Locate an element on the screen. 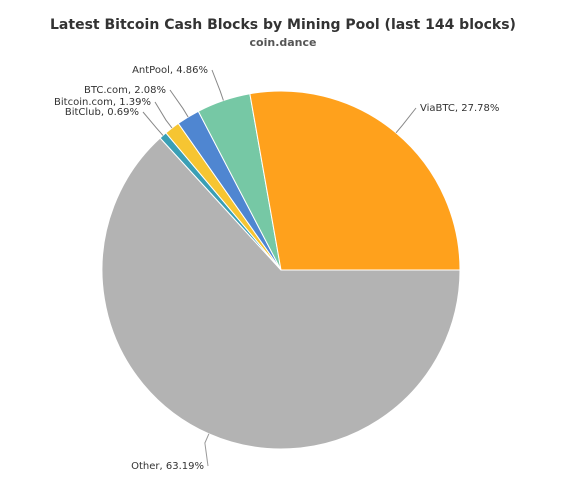  chart-subtitle: coin.dance is located at coordinates (283, 42).